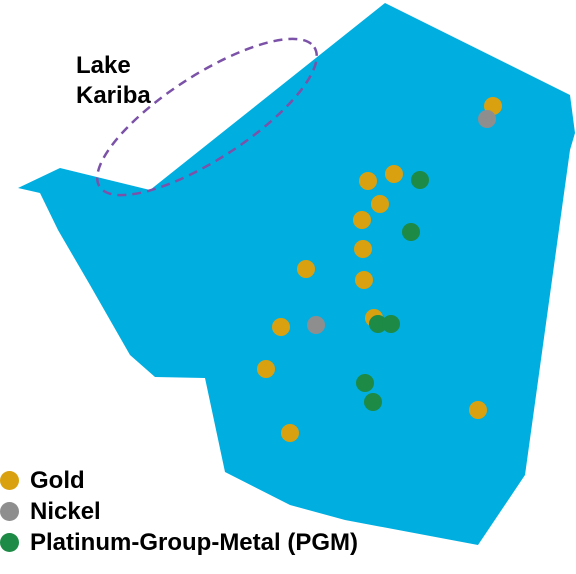 This screenshot has height=574, width=576. Describe the element at coordinates (113, 95) in the screenshot. I see `lake-label-line-2: Kariba` at that location.